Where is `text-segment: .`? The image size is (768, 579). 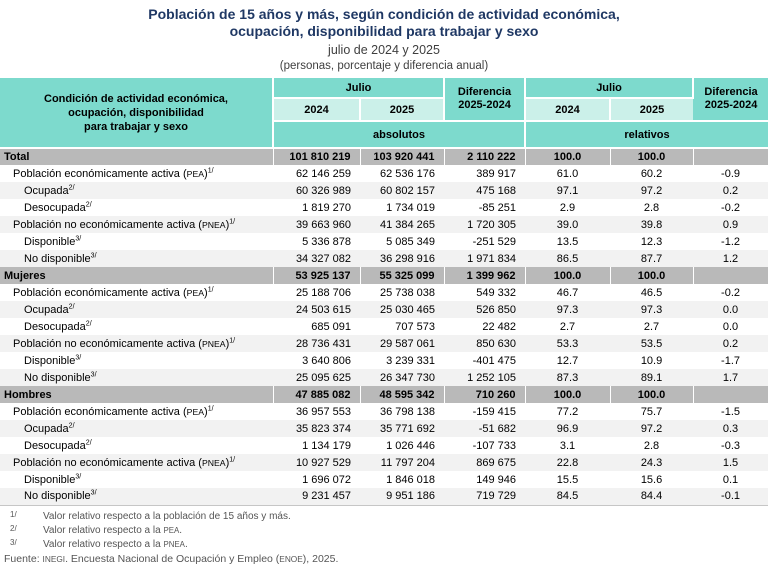
text-segment: . is located at coordinates (186, 544).